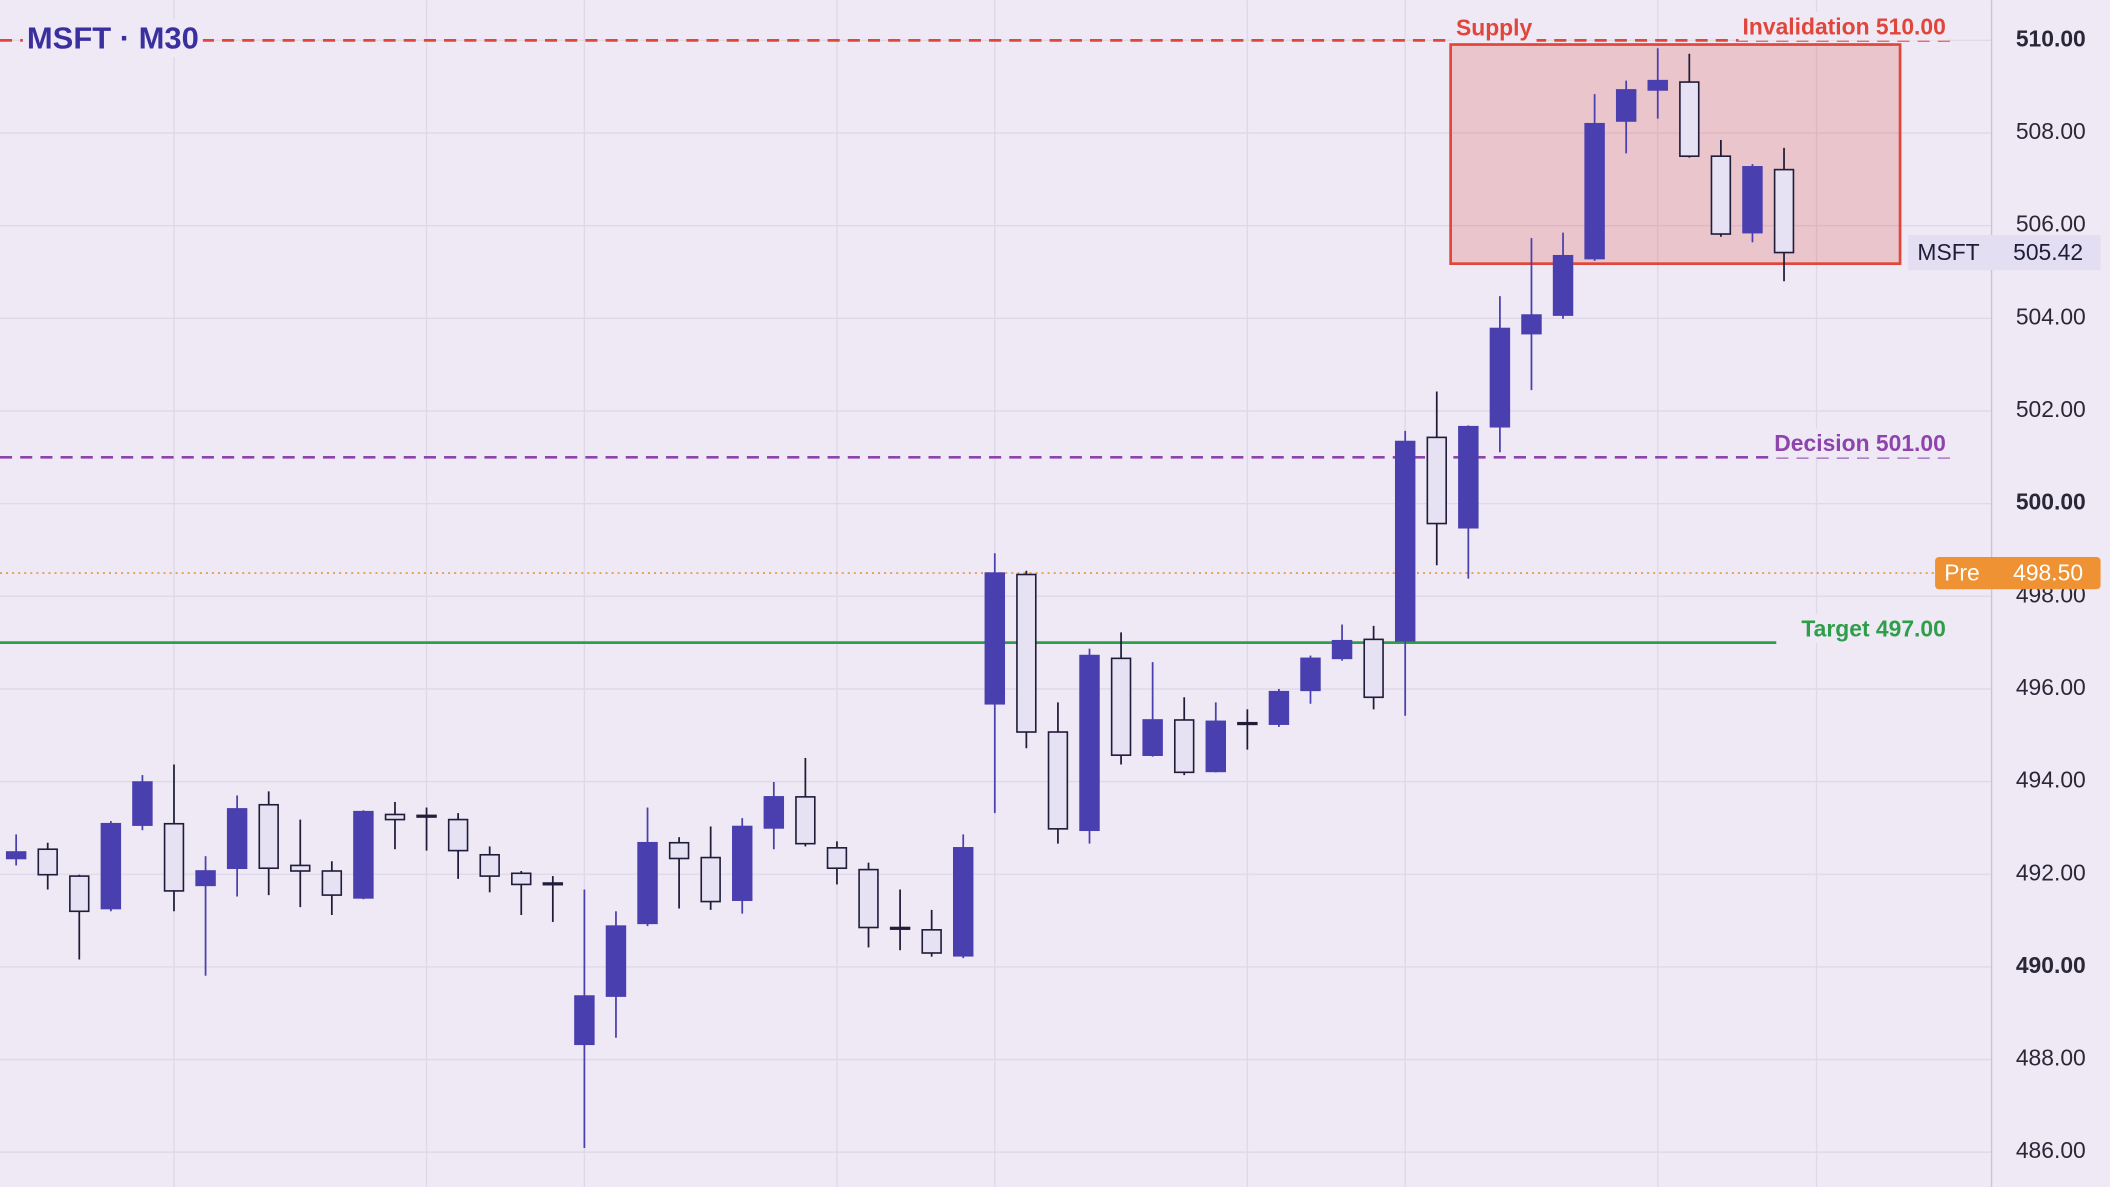  I want to click on y-tick-label: 496.00, so click(2051, 687).